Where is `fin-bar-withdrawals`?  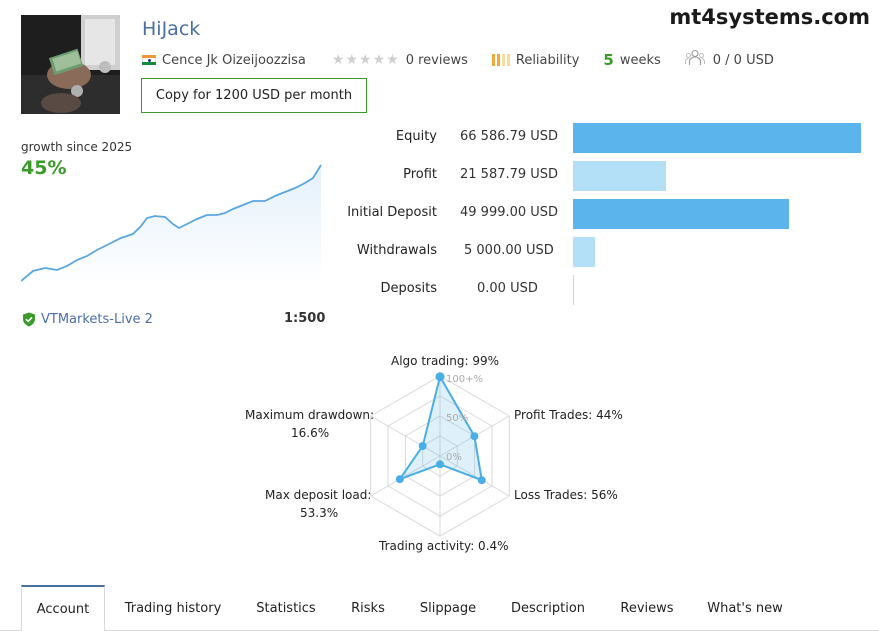
fin-bar-withdrawals is located at coordinates (584, 252).